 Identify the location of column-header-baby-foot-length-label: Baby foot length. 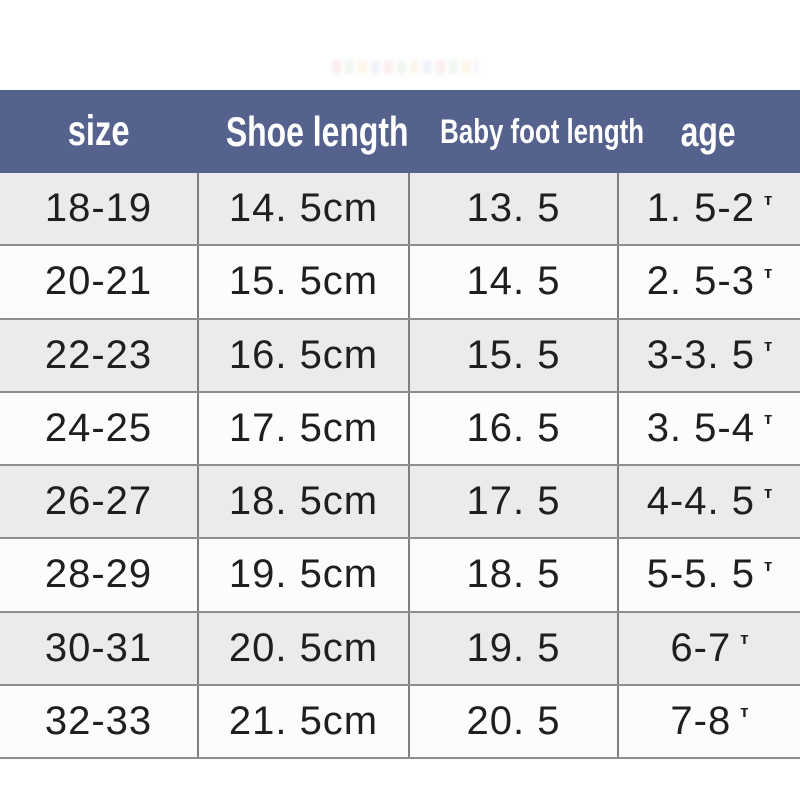
(542, 131).